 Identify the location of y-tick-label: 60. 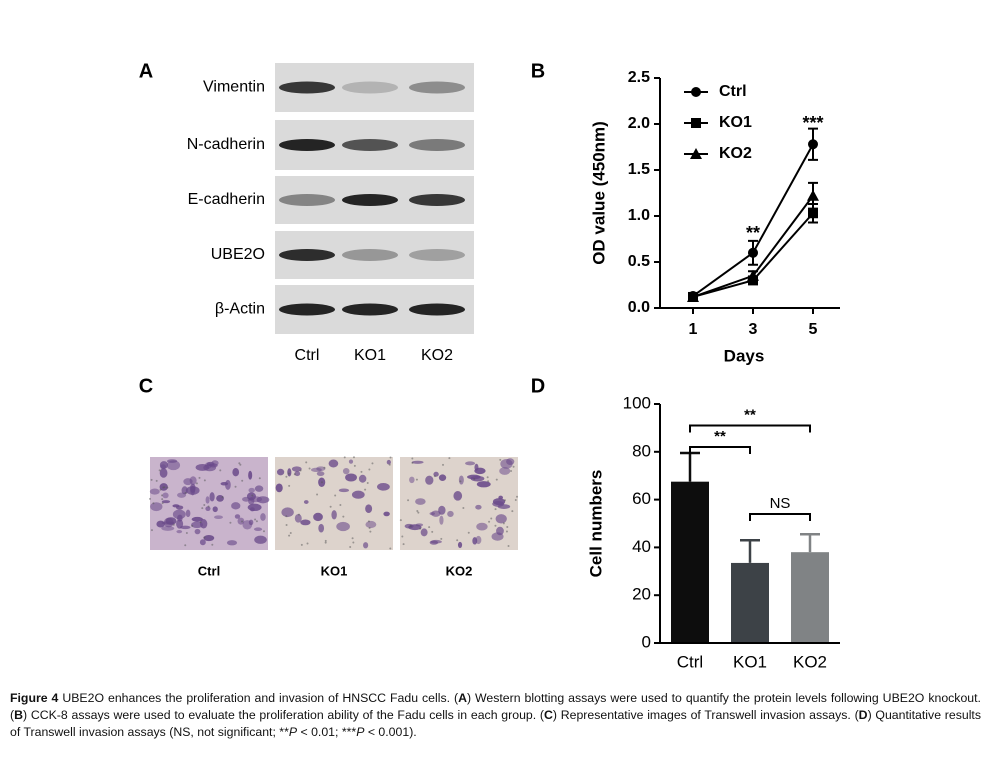
(641, 498).